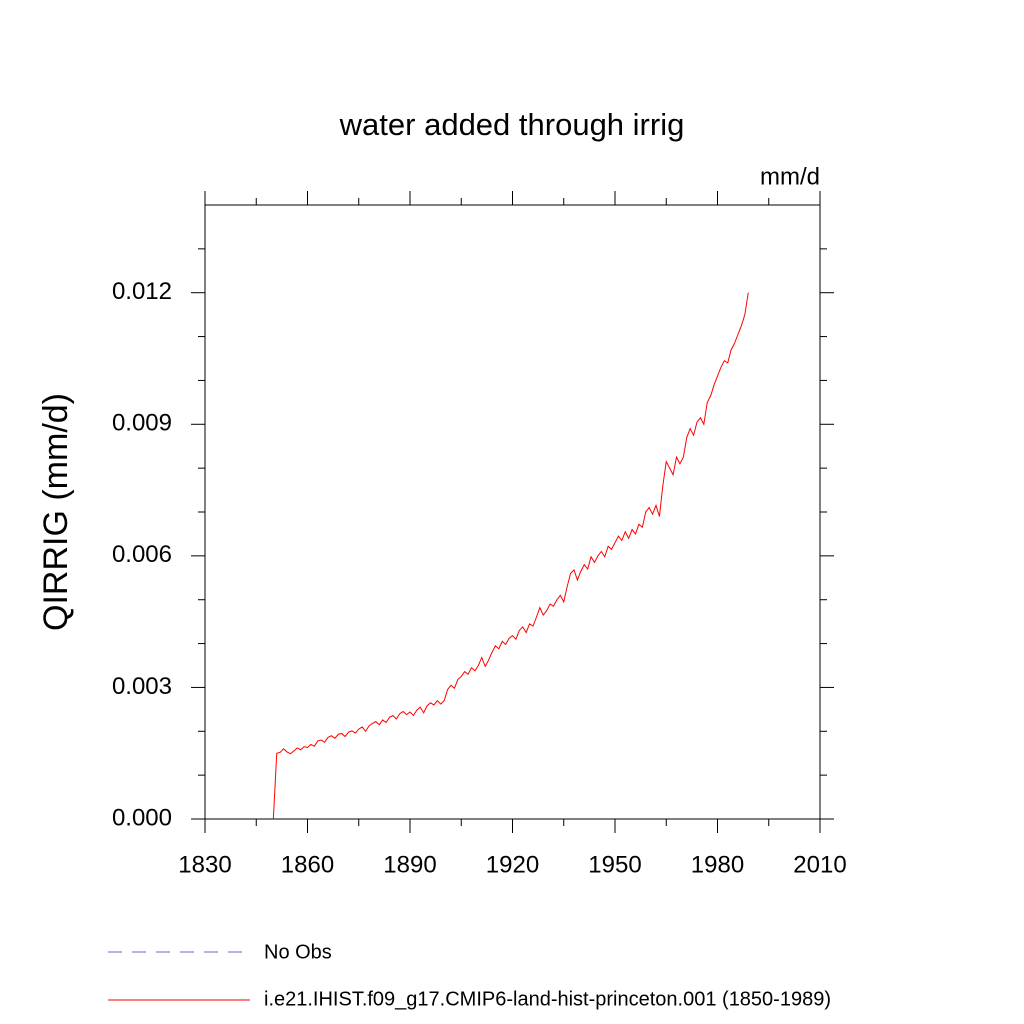 The image size is (1024, 1024). What do you see at coordinates (307, 864) in the screenshot?
I see `x-tick-label: 1860` at bounding box center [307, 864].